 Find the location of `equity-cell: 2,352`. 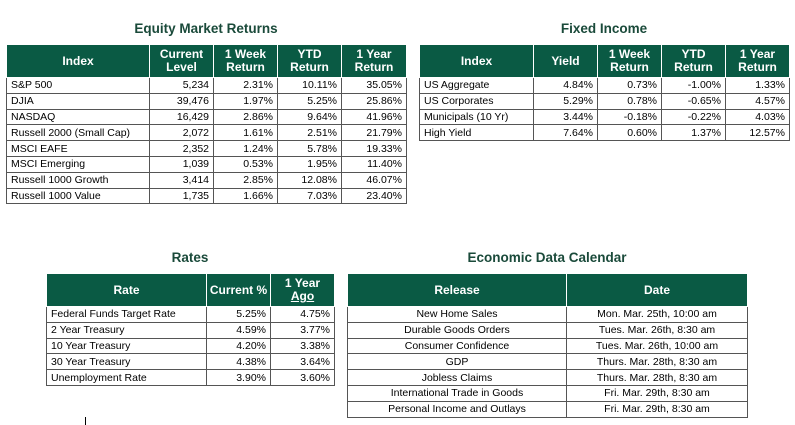

equity-cell: 2,352 is located at coordinates (181, 148).